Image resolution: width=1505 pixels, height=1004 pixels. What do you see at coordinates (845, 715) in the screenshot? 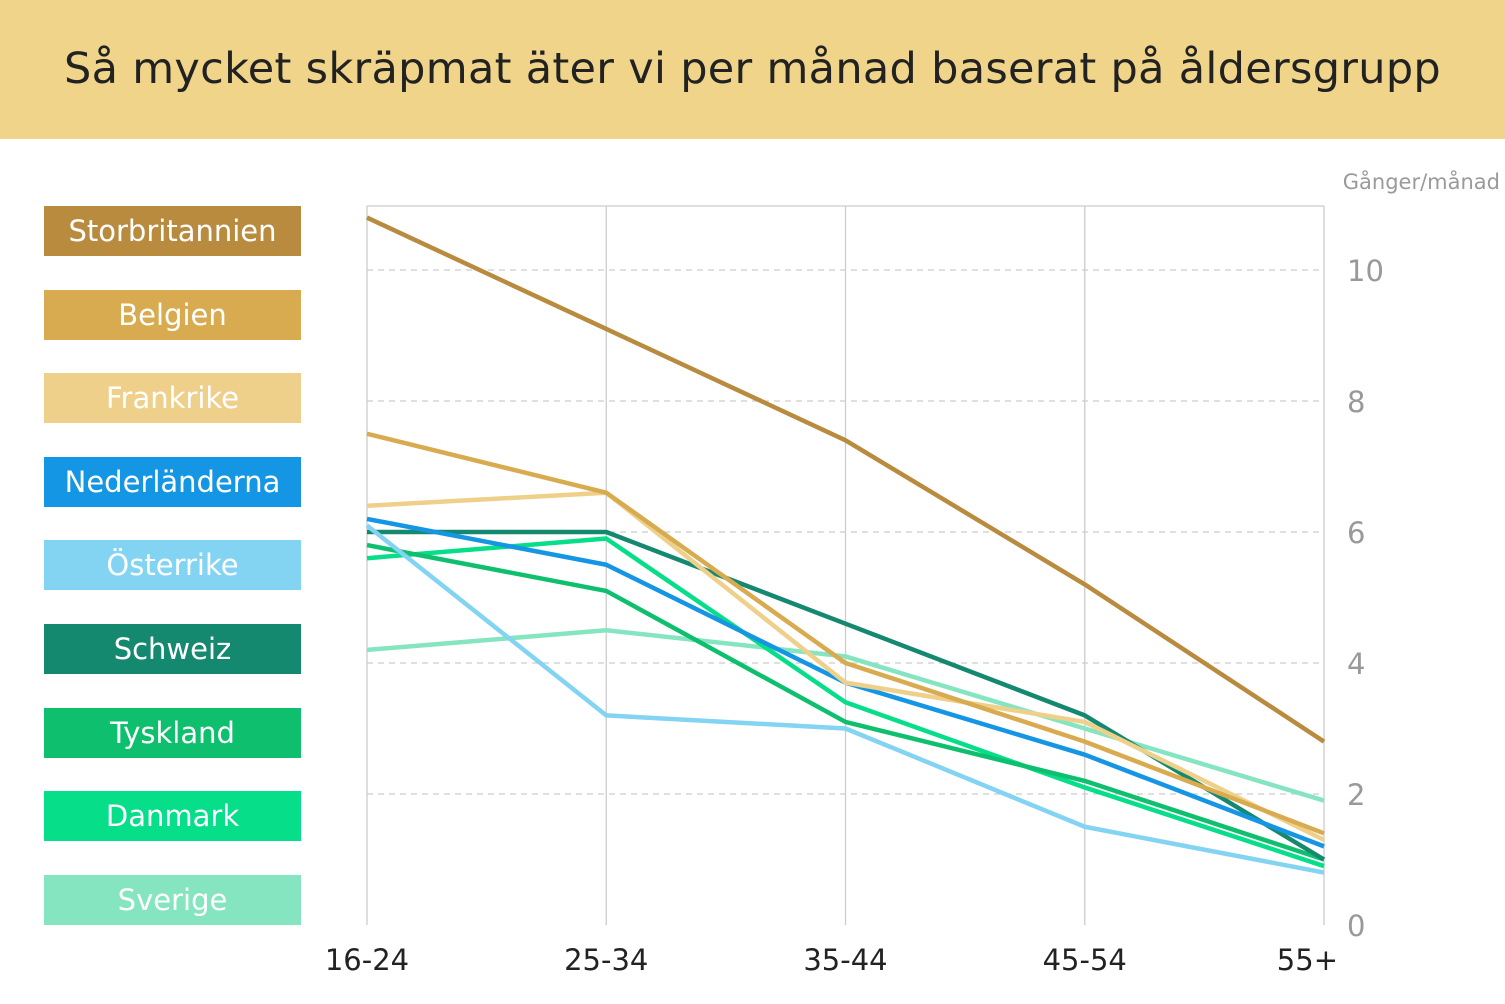
I see `series-line-sverige` at bounding box center [845, 715].